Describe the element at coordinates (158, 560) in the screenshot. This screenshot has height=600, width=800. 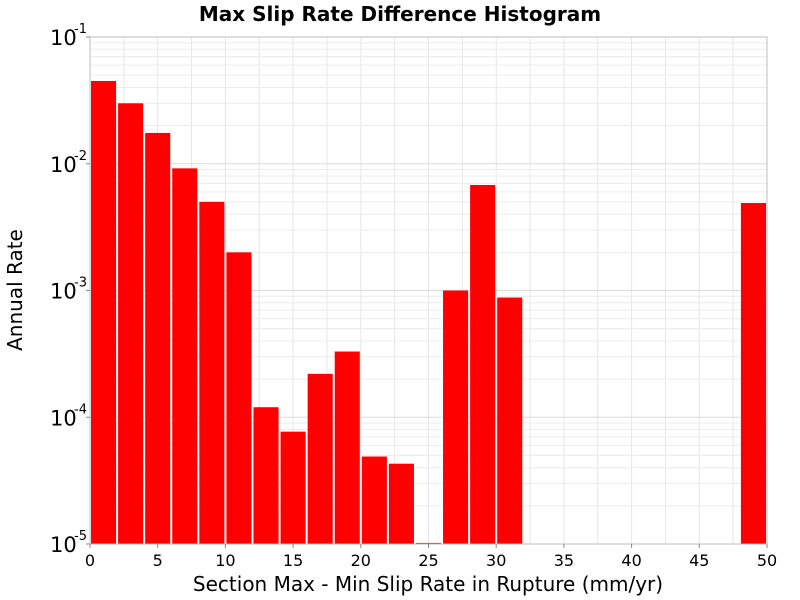
I see `x-tick-label: 5` at that location.